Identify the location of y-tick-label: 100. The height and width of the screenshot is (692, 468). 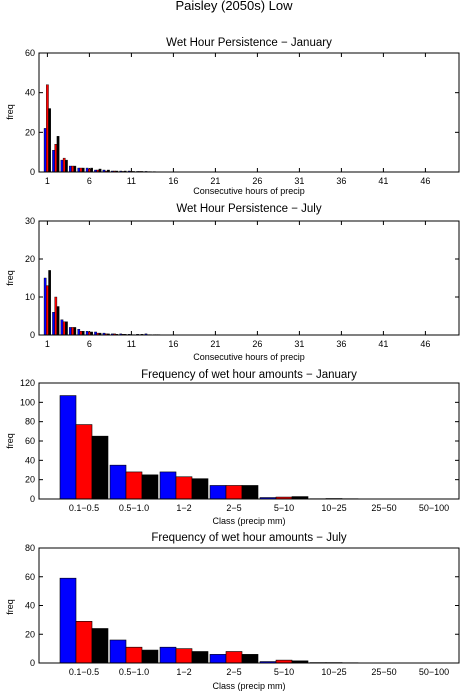
(27, 402).